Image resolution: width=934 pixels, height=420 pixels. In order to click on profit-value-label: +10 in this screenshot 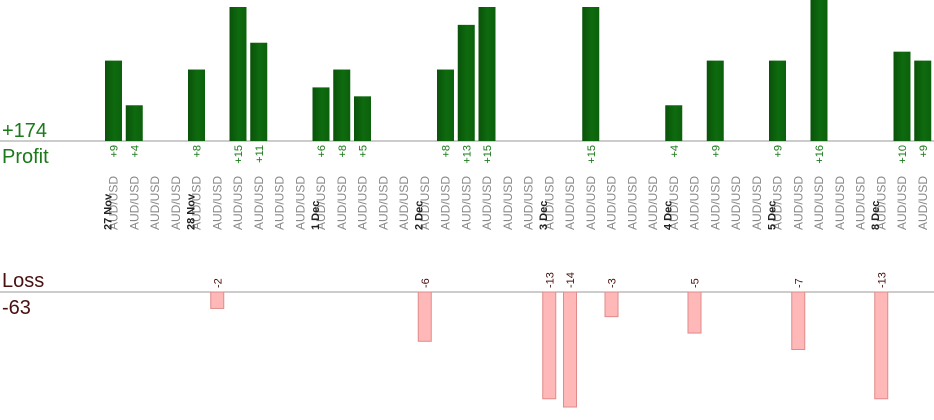, I will do `click(903, 154)`.